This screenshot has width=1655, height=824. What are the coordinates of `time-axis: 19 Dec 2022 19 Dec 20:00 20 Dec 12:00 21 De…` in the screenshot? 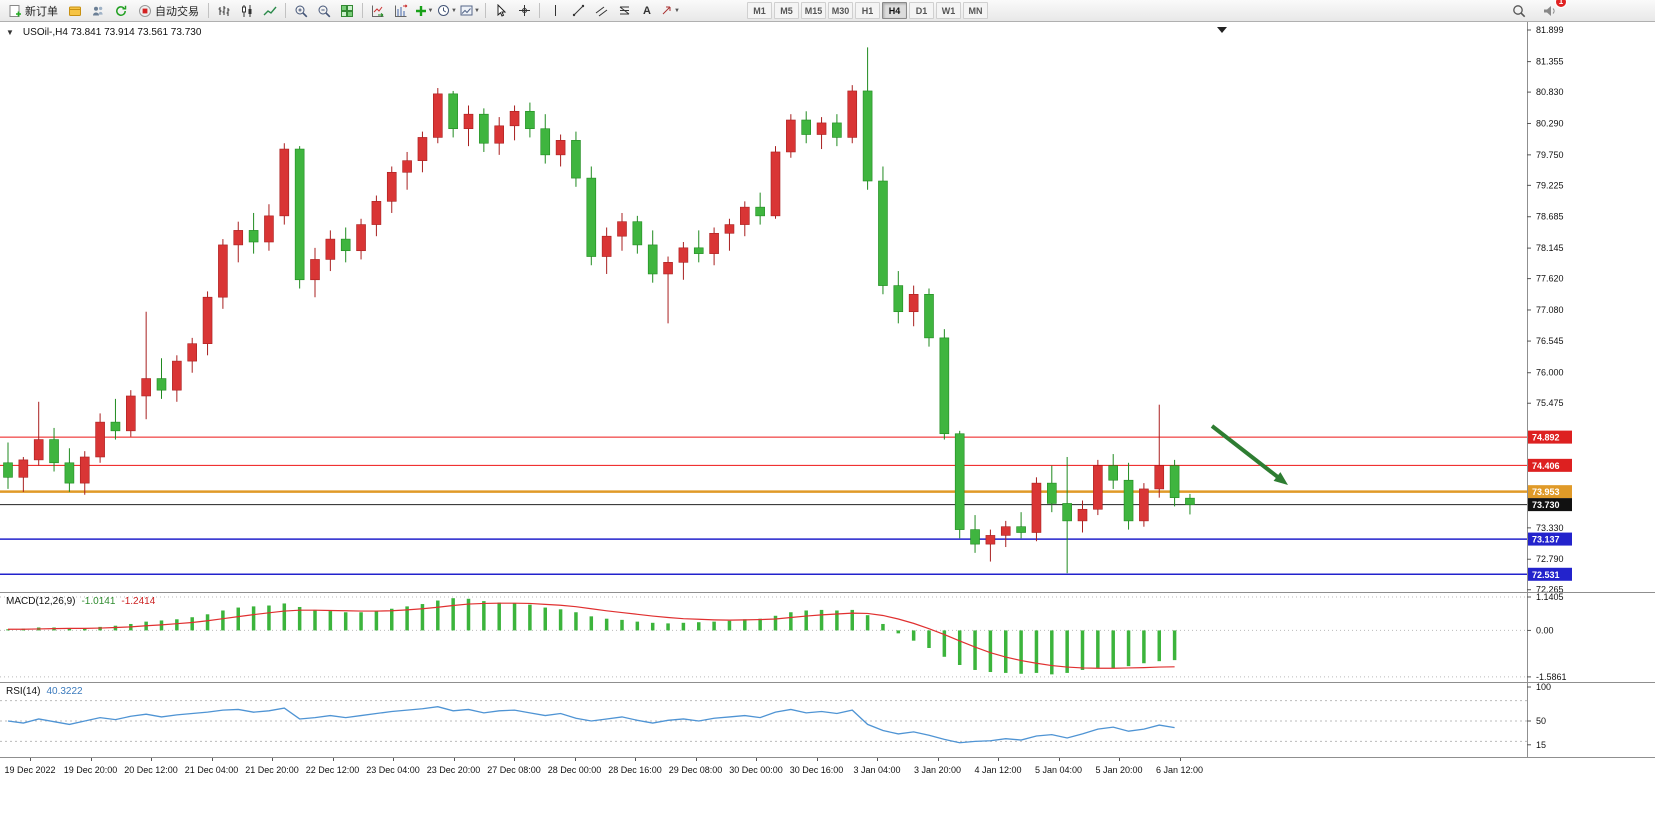 It's located at (827, 769).